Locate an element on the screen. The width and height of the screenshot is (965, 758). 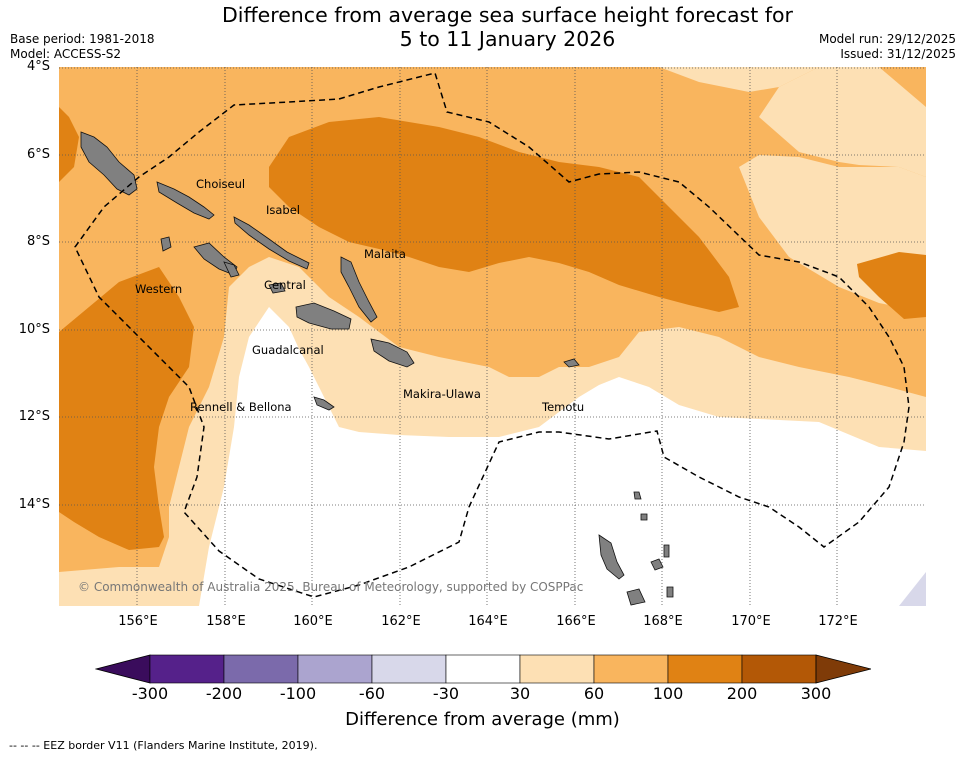
label-western: Western is located at coordinates (159, 289).